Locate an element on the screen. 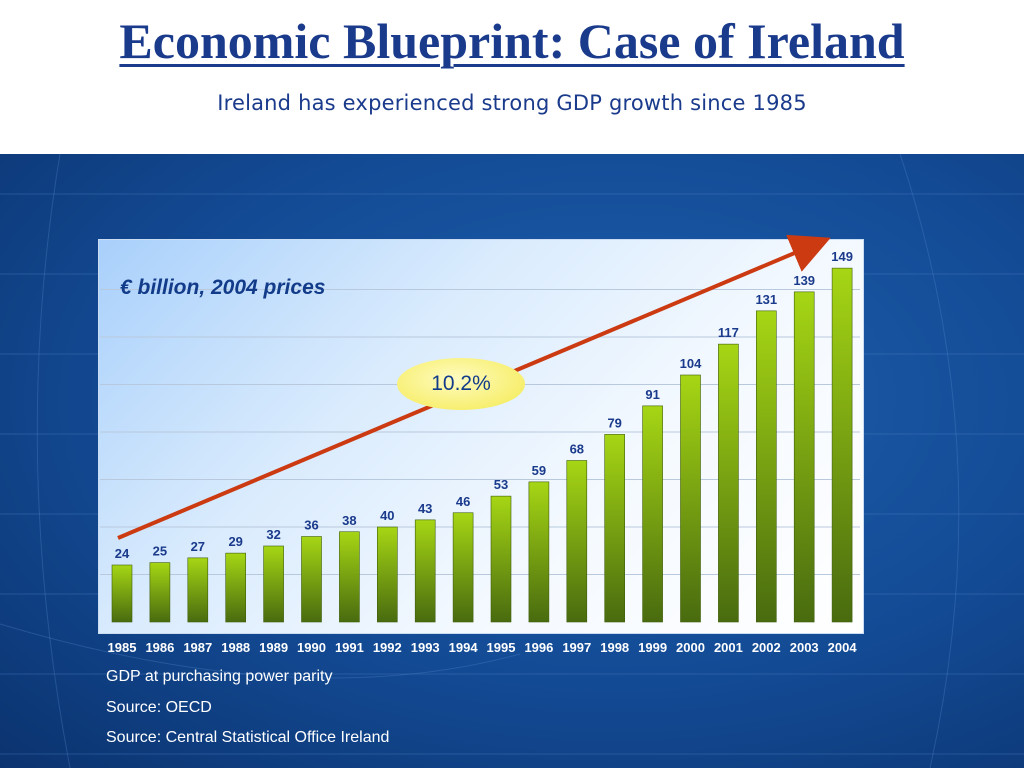  x-tick-1986: 1986 is located at coordinates (159, 647).